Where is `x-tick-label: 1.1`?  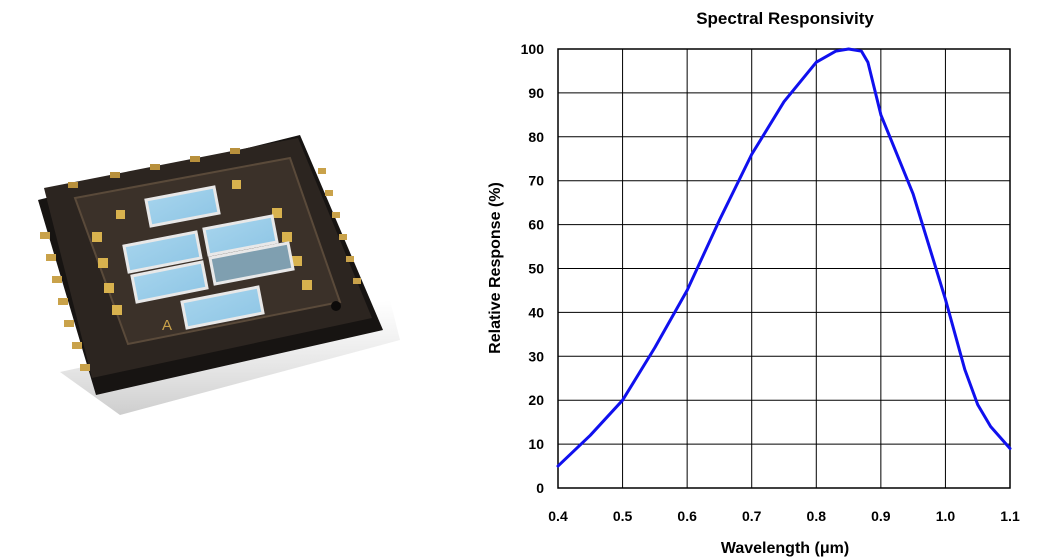
x-tick-label: 1.1 is located at coordinates (1010, 516).